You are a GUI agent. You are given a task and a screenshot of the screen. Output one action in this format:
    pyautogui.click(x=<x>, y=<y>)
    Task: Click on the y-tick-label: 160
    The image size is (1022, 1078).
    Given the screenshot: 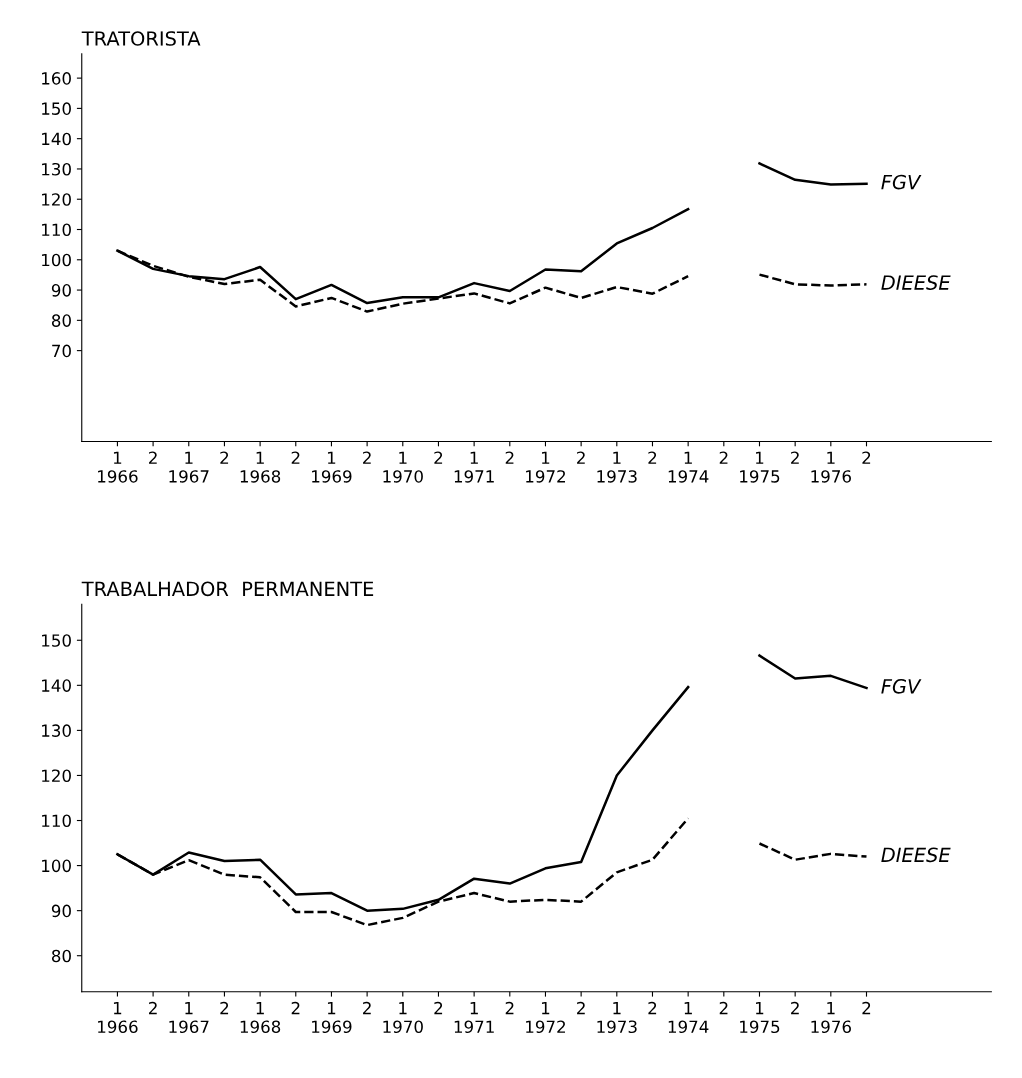 What is the action you would take?
    pyautogui.click(x=56, y=78)
    